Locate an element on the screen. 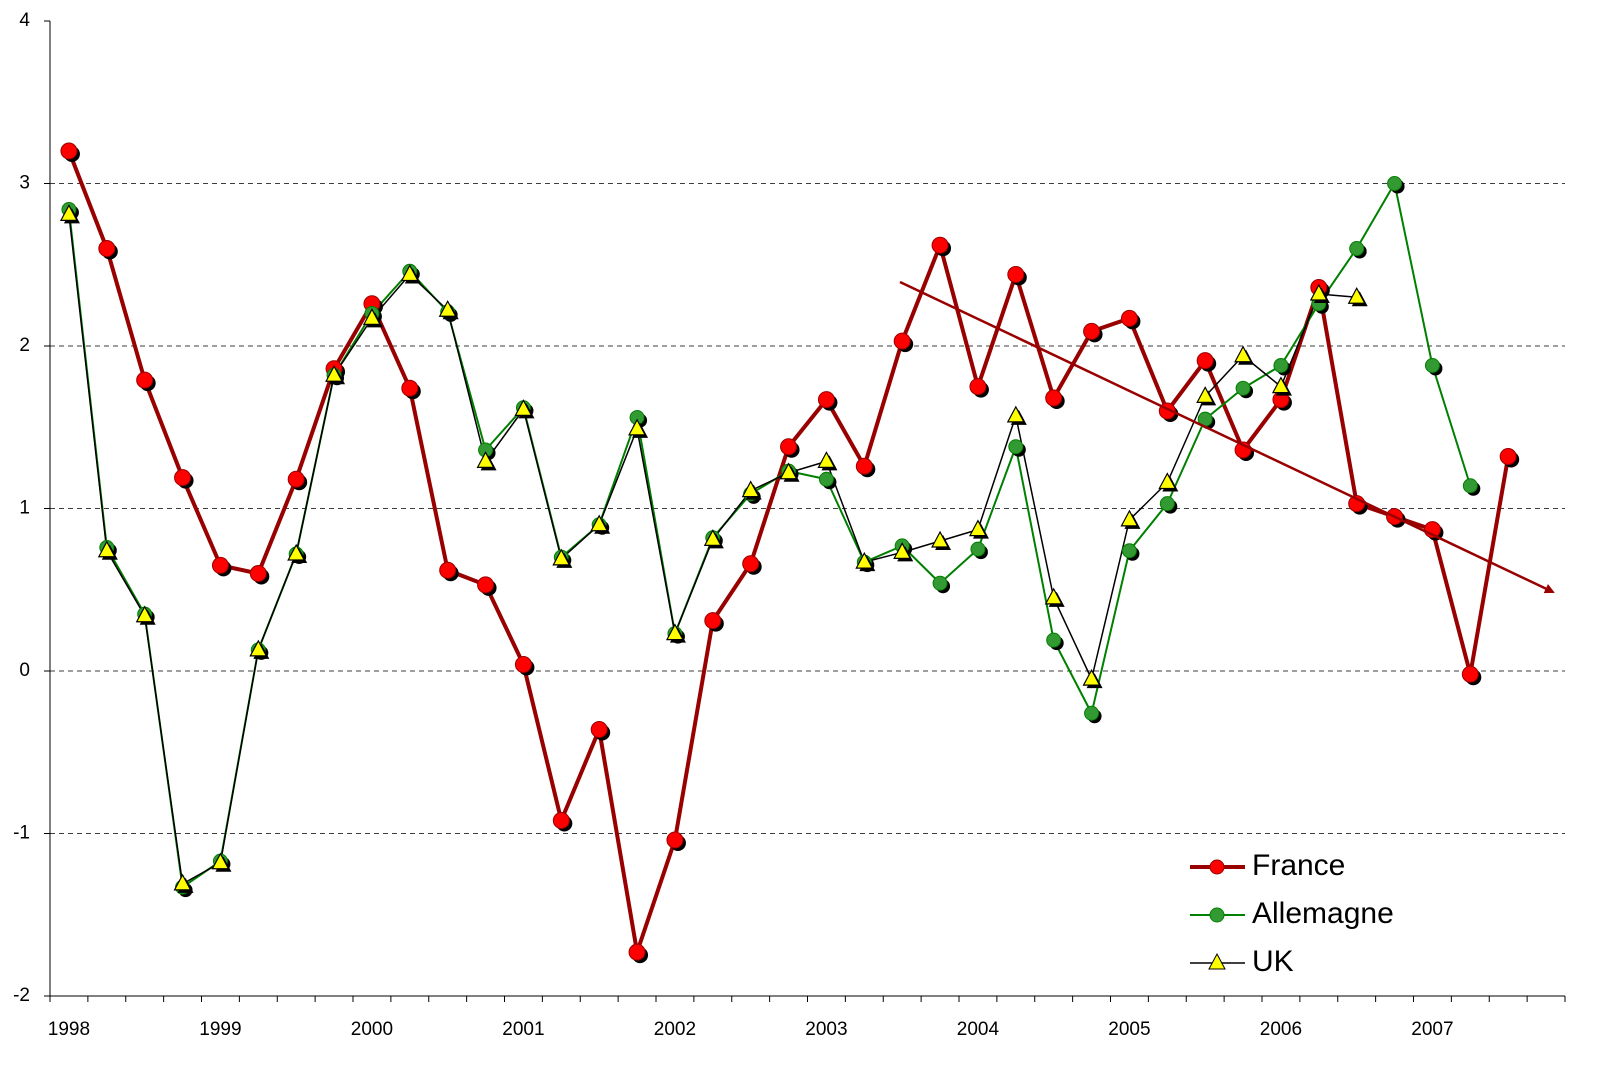 The image size is (1601, 1068). y-tick-label: 1 is located at coordinates (24, 508).